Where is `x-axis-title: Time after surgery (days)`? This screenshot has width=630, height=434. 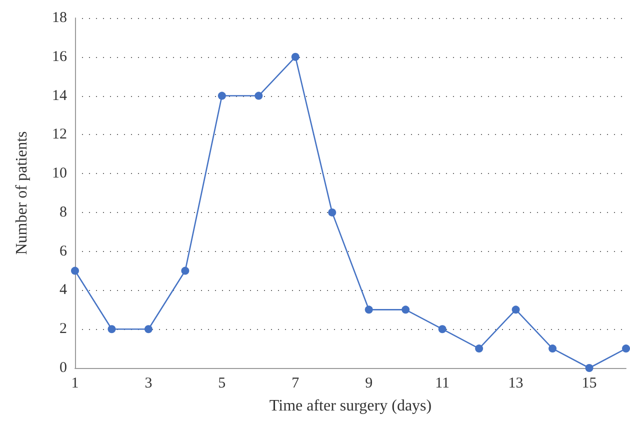 x-axis-title: Time after surgery (days) is located at coordinates (350, 406).